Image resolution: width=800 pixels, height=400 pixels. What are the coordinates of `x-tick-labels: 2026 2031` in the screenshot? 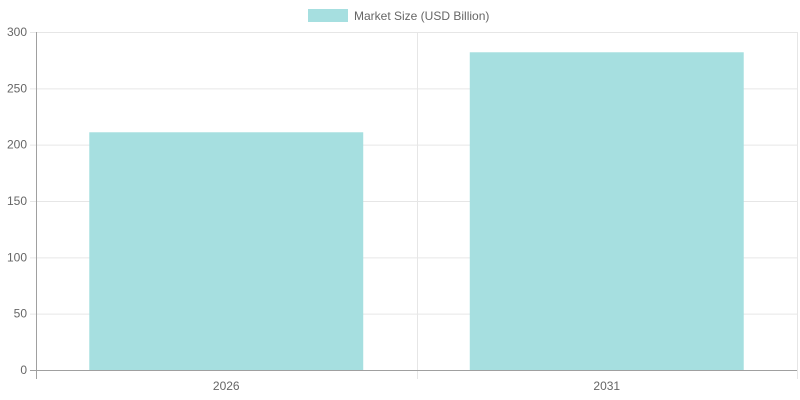 It's located at (417, 386).